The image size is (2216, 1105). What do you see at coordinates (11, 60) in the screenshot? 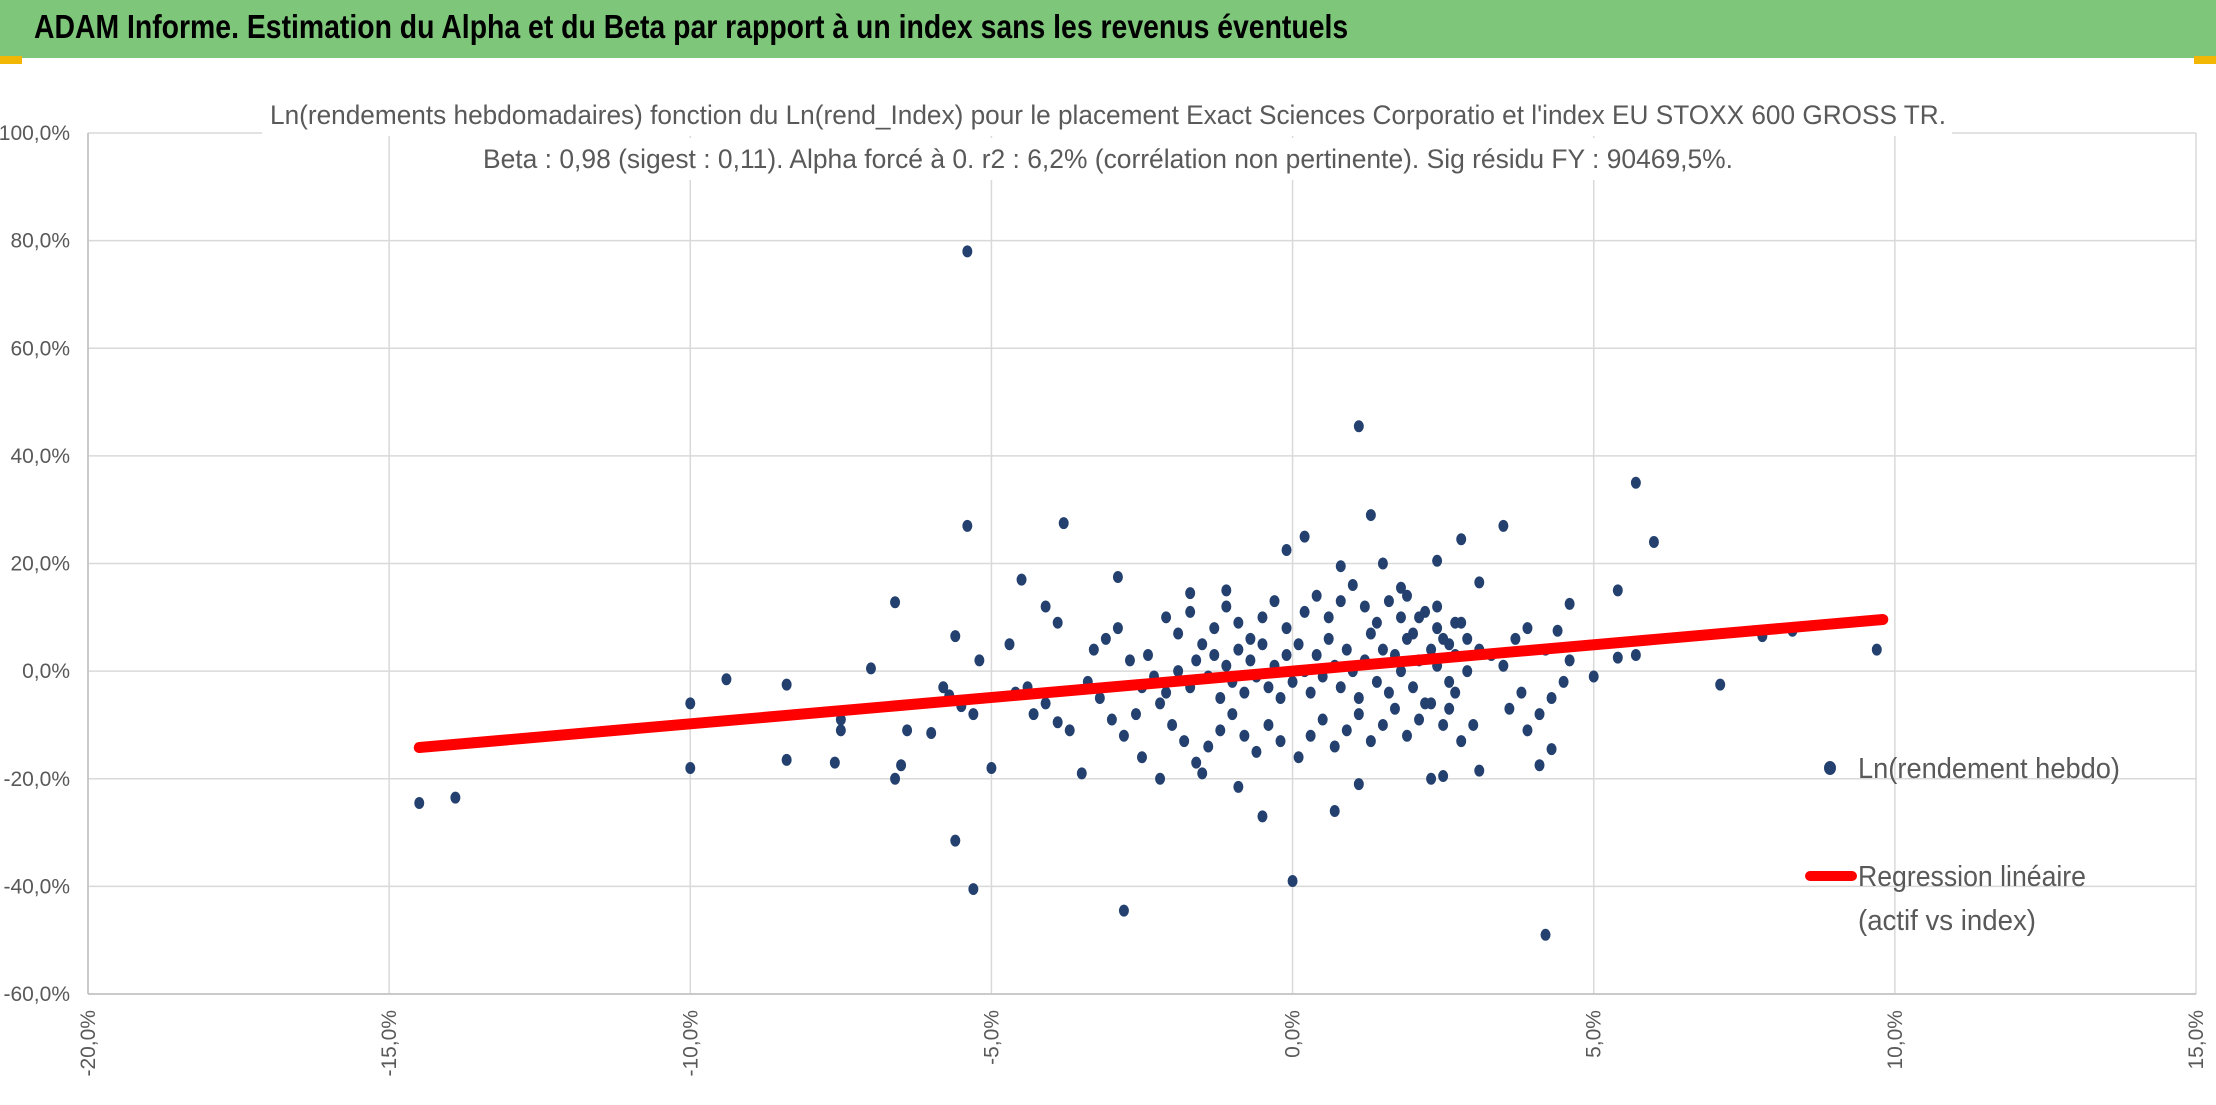
I see `corner-marker-left` at bounding box center [11, 60].